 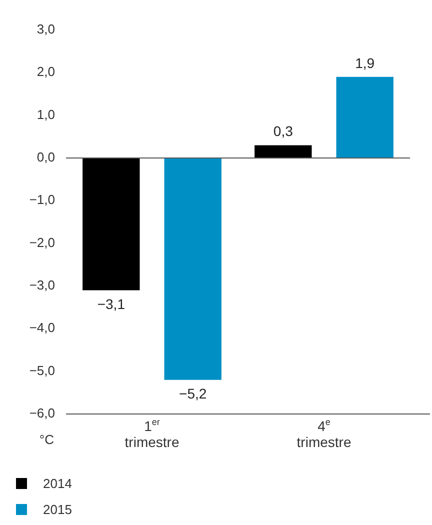 I want to click on y-tick-label: −3,0, so click(x=42, y=285).